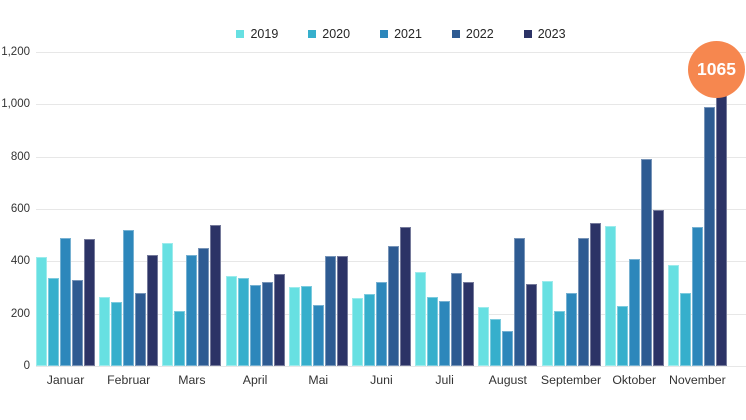 Image resolution: width=746 pixels, height=420 pixels. I want to click on bar-group-oktober, so click(634, 209).